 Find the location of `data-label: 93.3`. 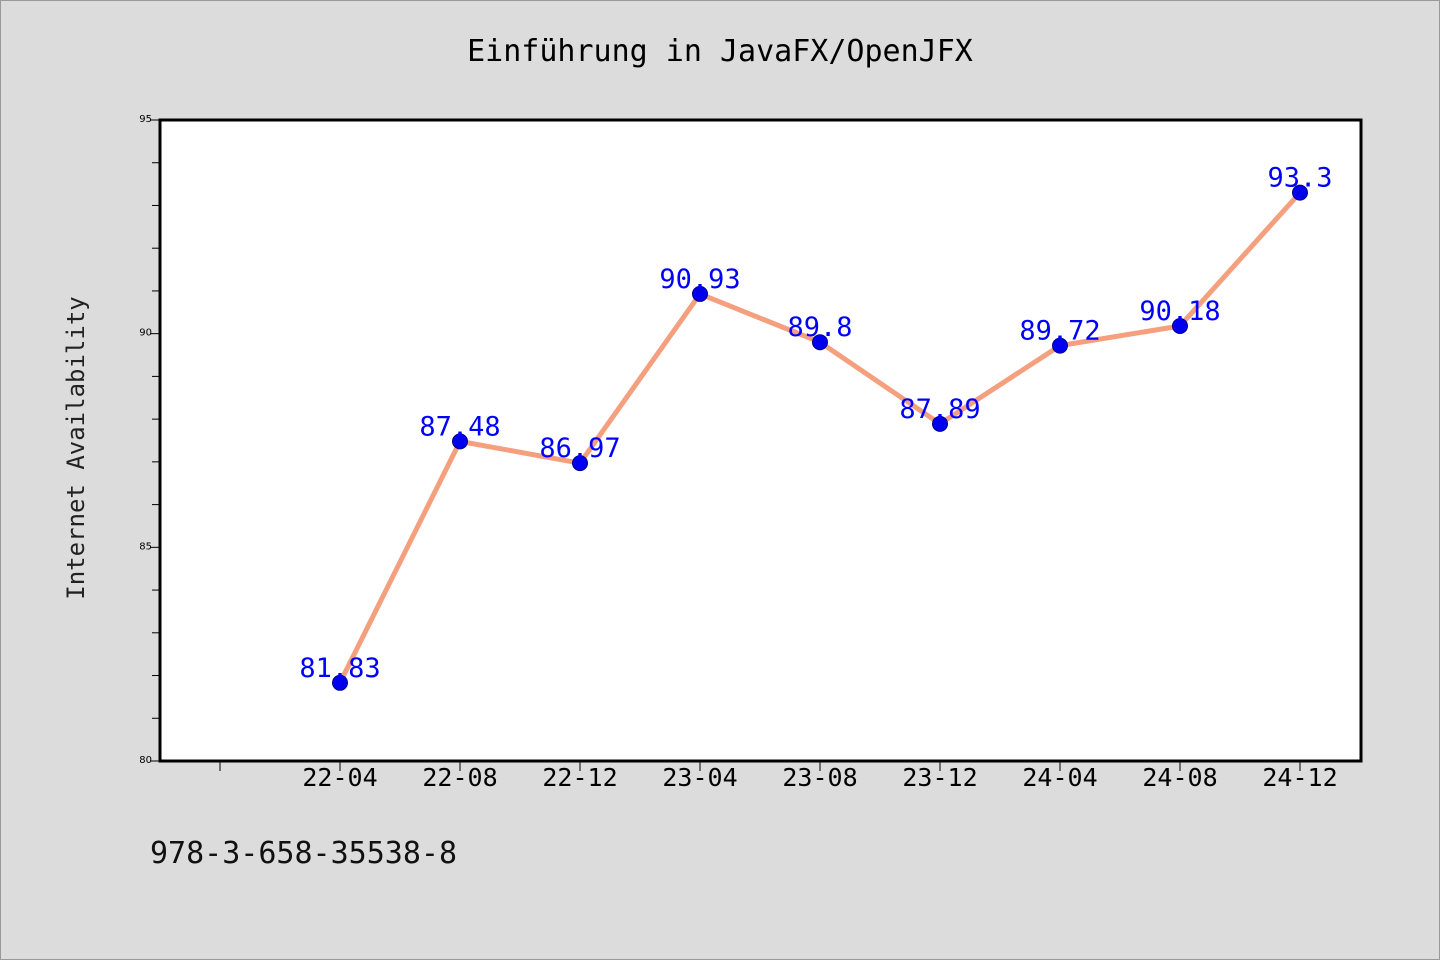

data-label: 93.3 is located at coordinates (1299, 178).